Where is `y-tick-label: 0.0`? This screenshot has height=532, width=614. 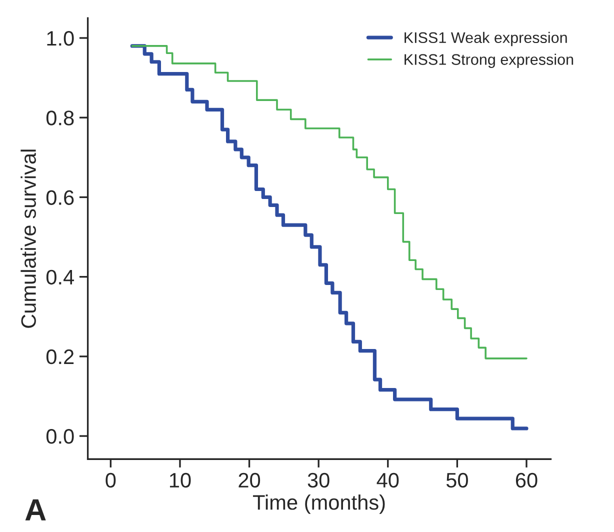 y-tick-label: 0.0 is located at coordinates (60, 436).